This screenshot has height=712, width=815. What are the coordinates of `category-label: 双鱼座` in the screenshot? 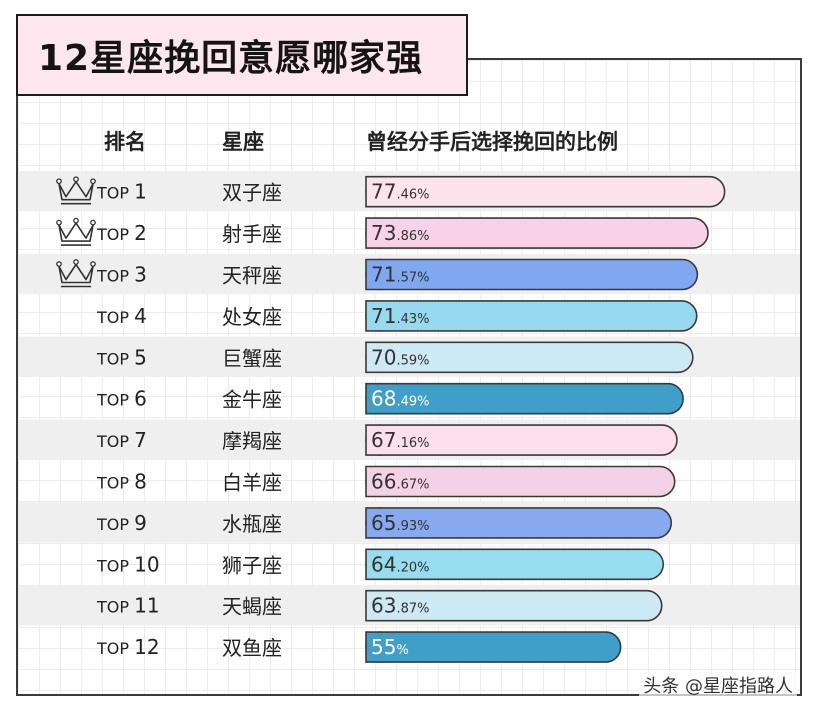 It's located at (252, 648).